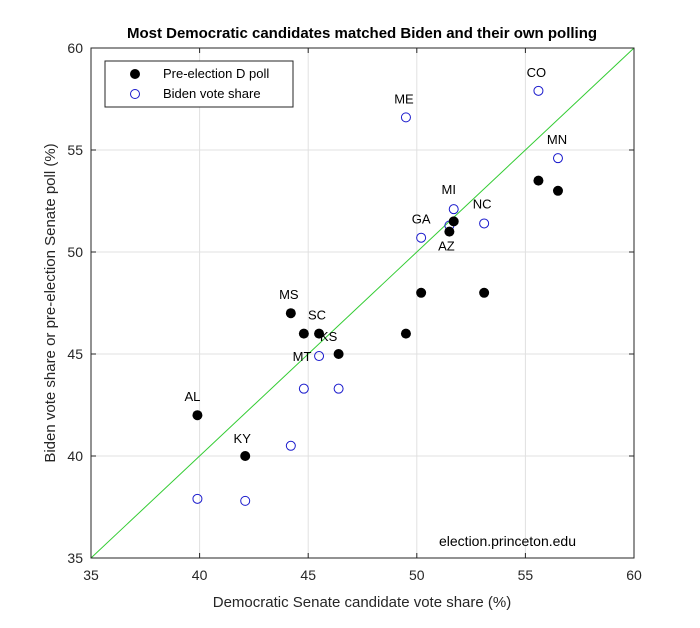 The image size is (700, 628). I want to click on legend-box, so click(199, 84).